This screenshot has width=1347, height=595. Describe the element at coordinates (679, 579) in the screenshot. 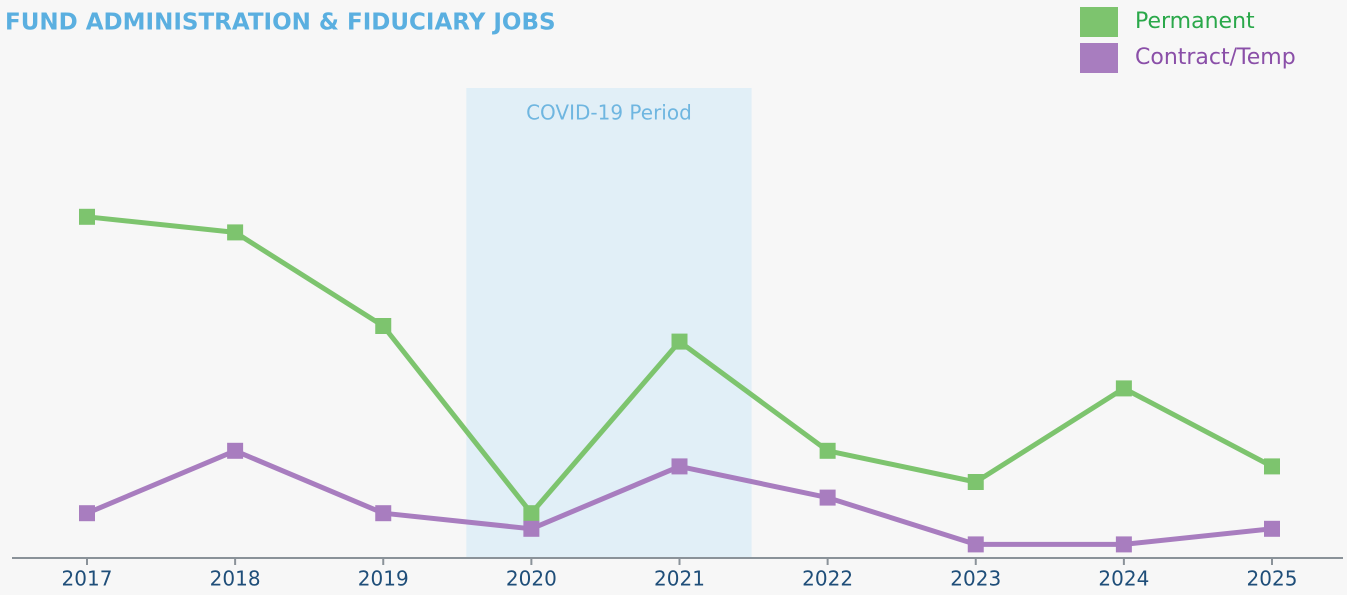

I see `x-tick-label: 2021` at that location.